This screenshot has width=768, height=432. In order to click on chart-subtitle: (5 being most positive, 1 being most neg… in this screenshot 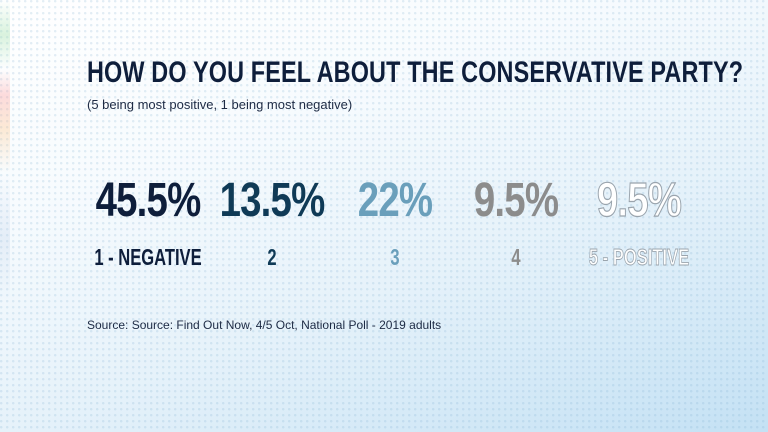, I will do `click(220, 104)`.